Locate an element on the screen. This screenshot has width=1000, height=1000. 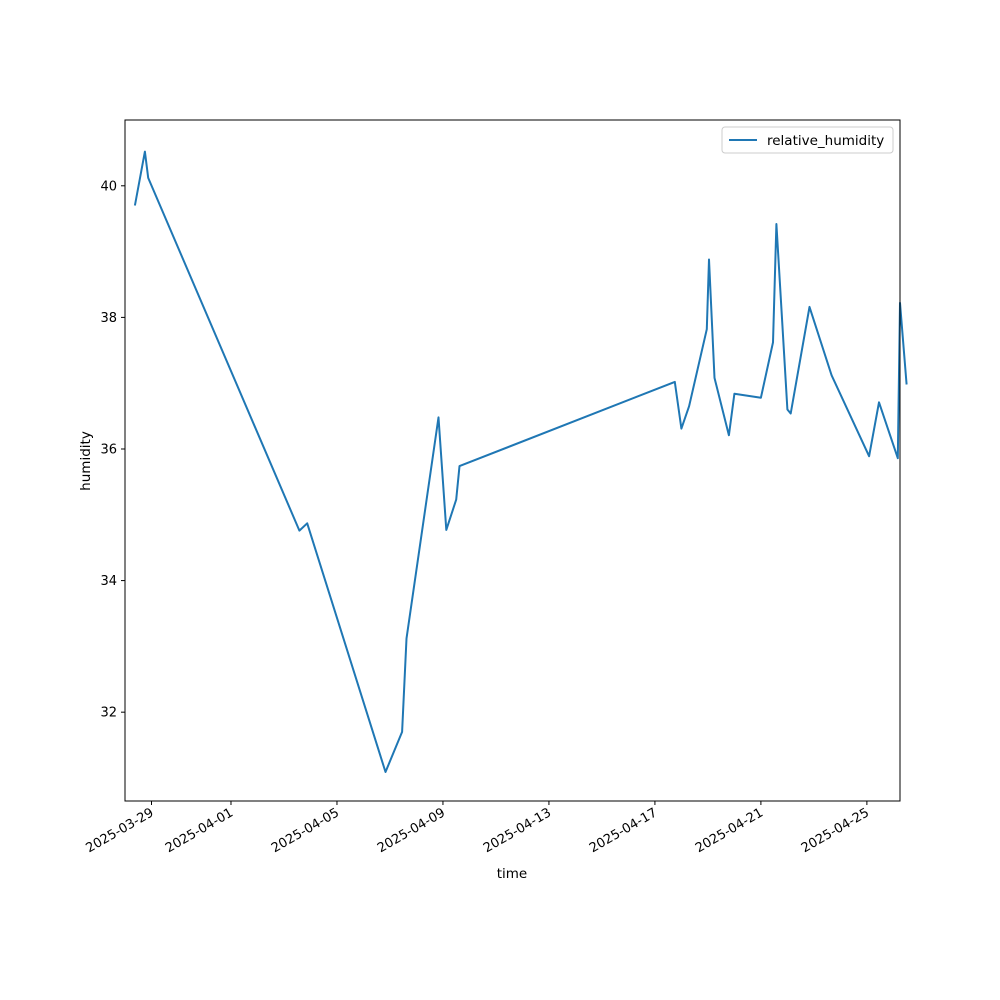
legend-label: relative_humidity is located at coordinates (825, 141).